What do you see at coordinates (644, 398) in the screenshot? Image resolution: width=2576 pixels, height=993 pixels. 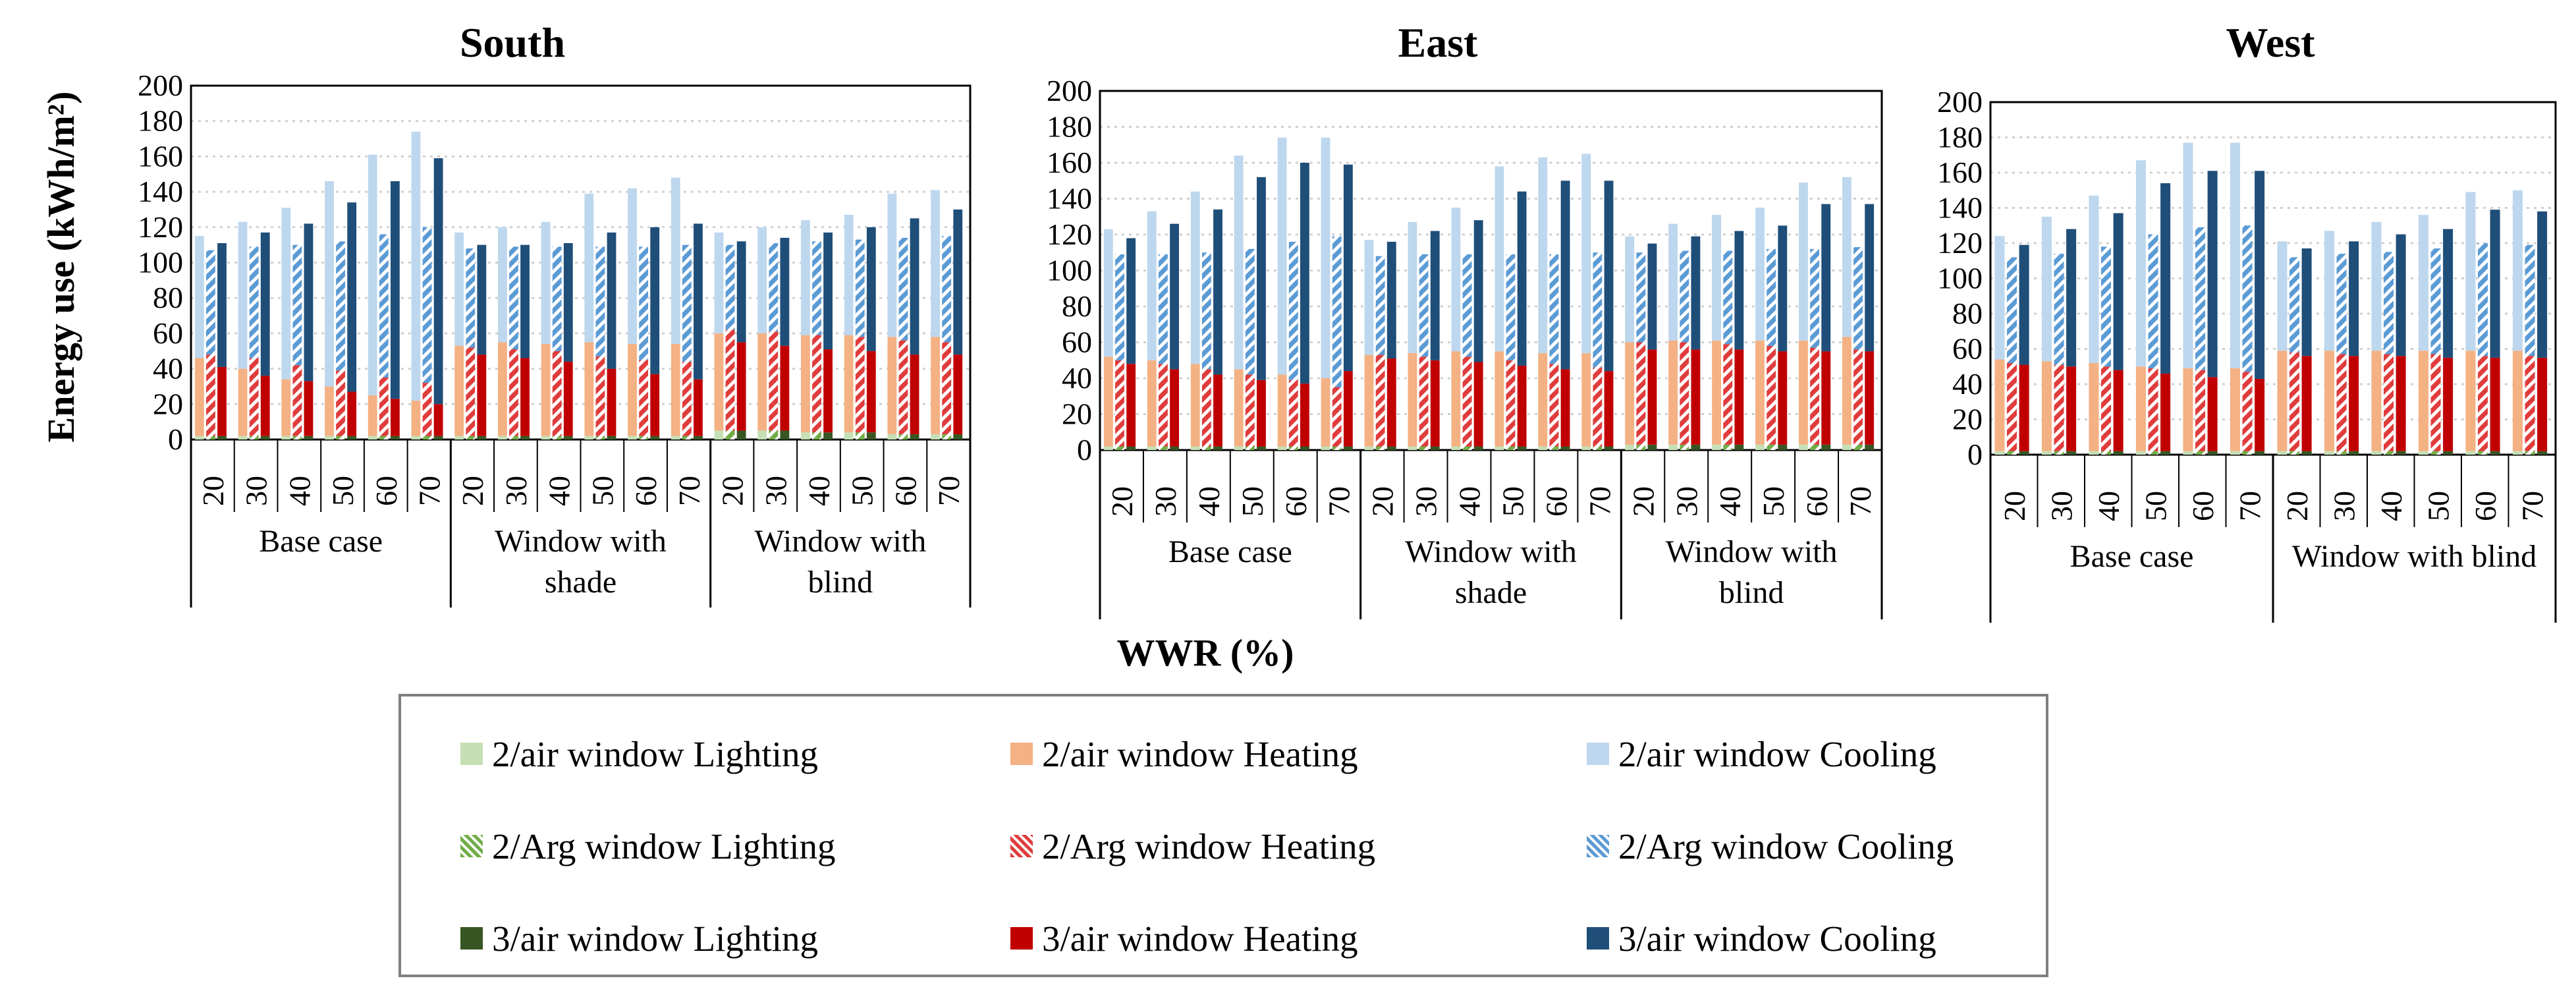 I see `south-window-with-shade-wwr60-2-arg-window-heating-bar` at bounding box center [644, 398].